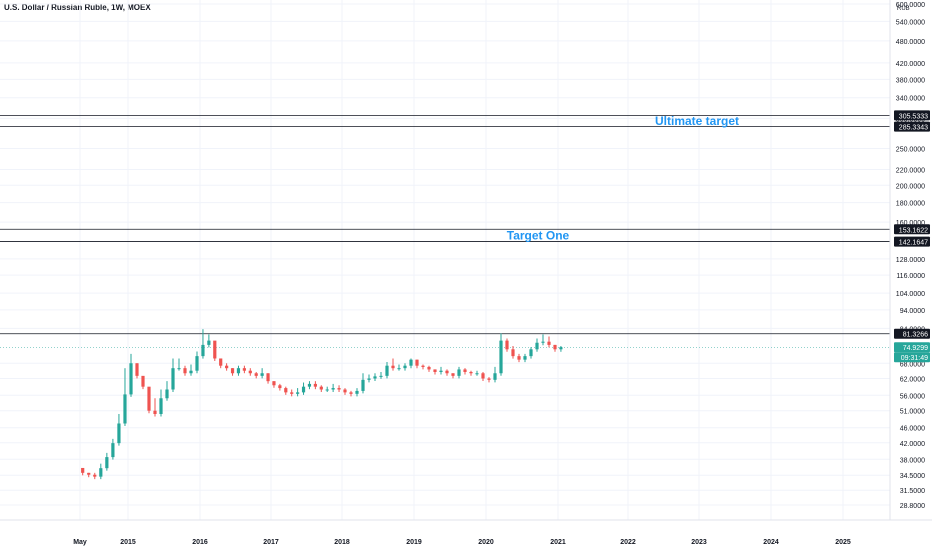 Image resolution: width=932 pixels, height=550 pixels. I want to click on x-tick-label: 2021, so click(558, 542).